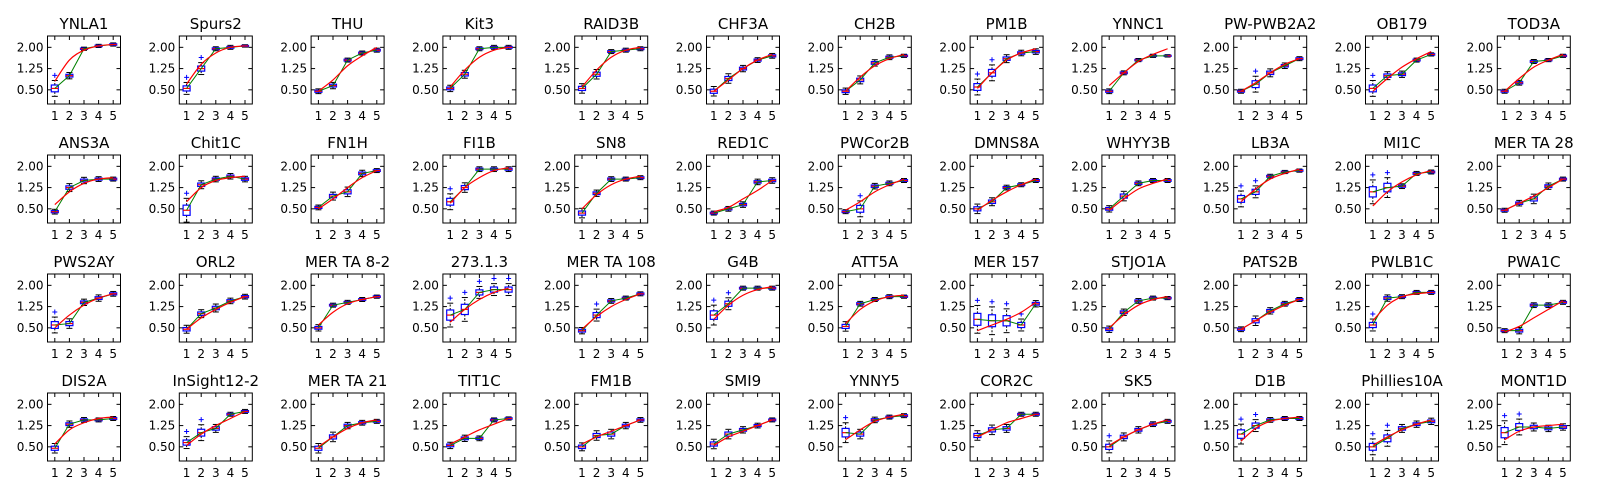 The height and width of the screenshot is (500, 1600). What do you see at coordinates (1520, 188) in the screenshot?
I see `panel: MER TA 28 0.50 1.25 2.00 1 2 3 4 5` at bounding box center [1520, 188].